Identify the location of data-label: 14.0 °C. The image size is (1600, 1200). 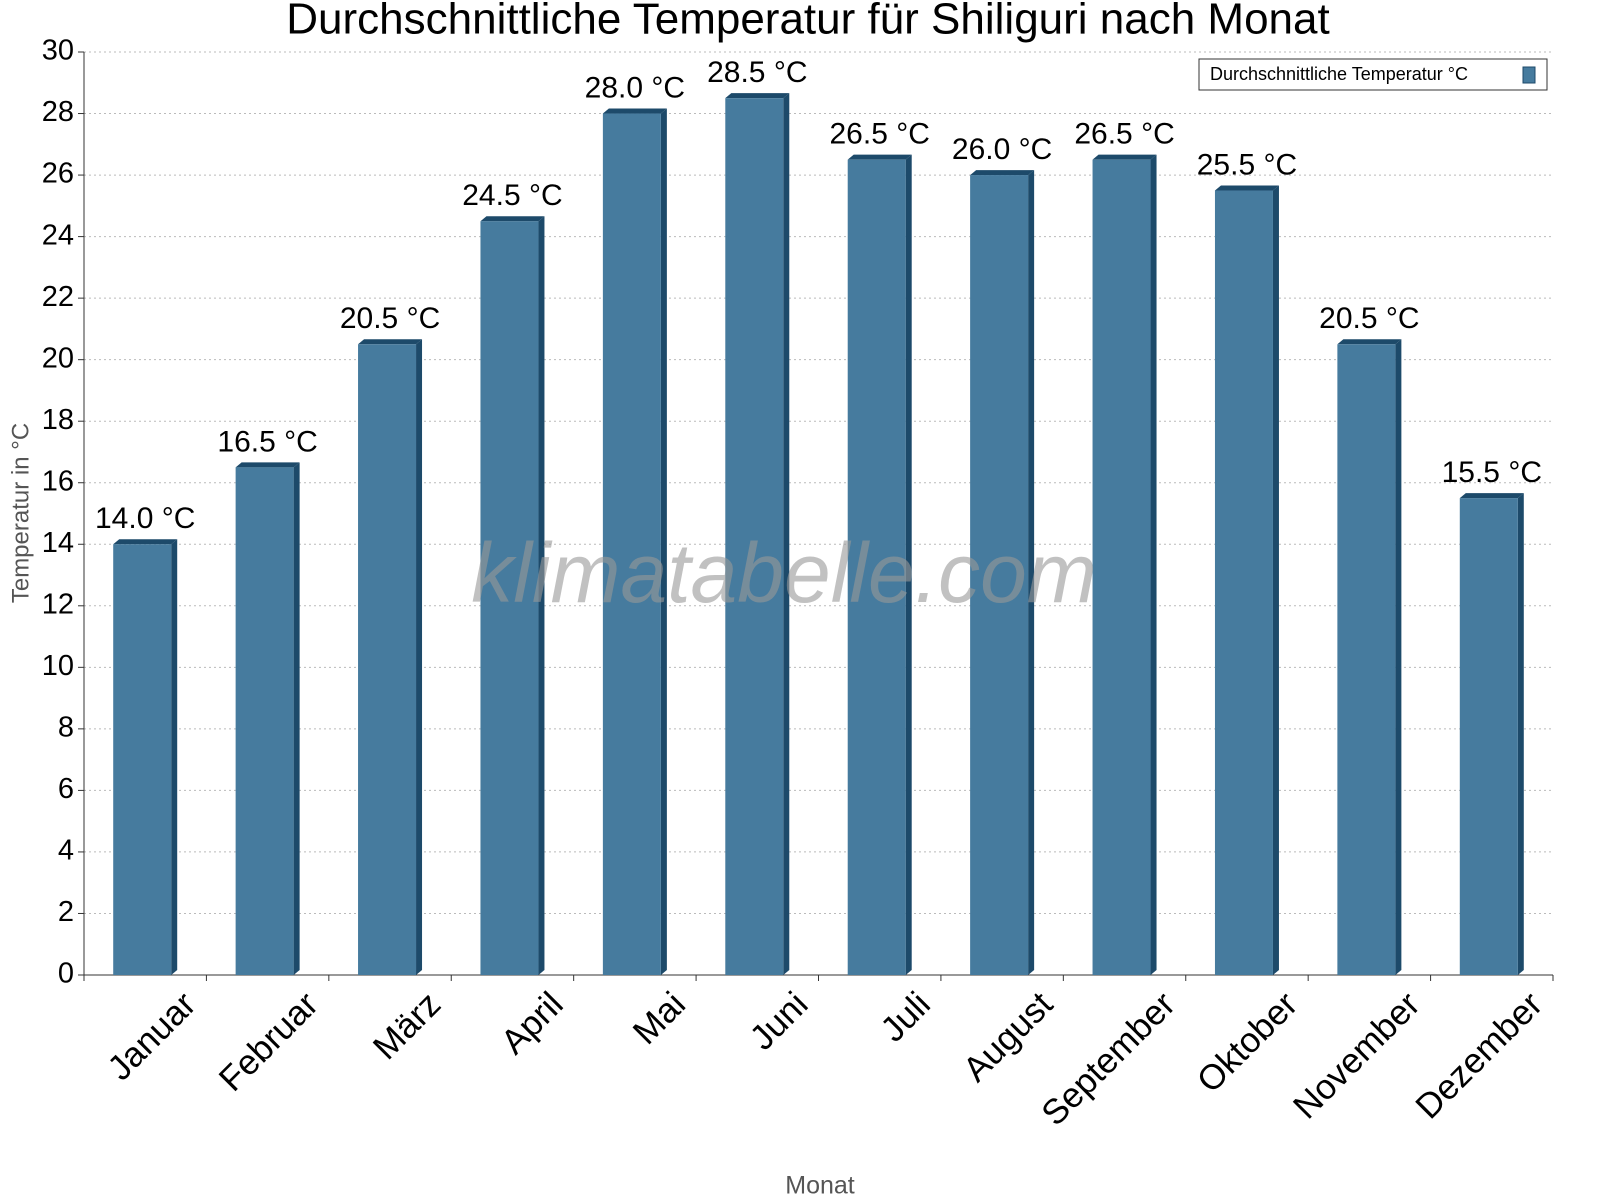
(145, 518).